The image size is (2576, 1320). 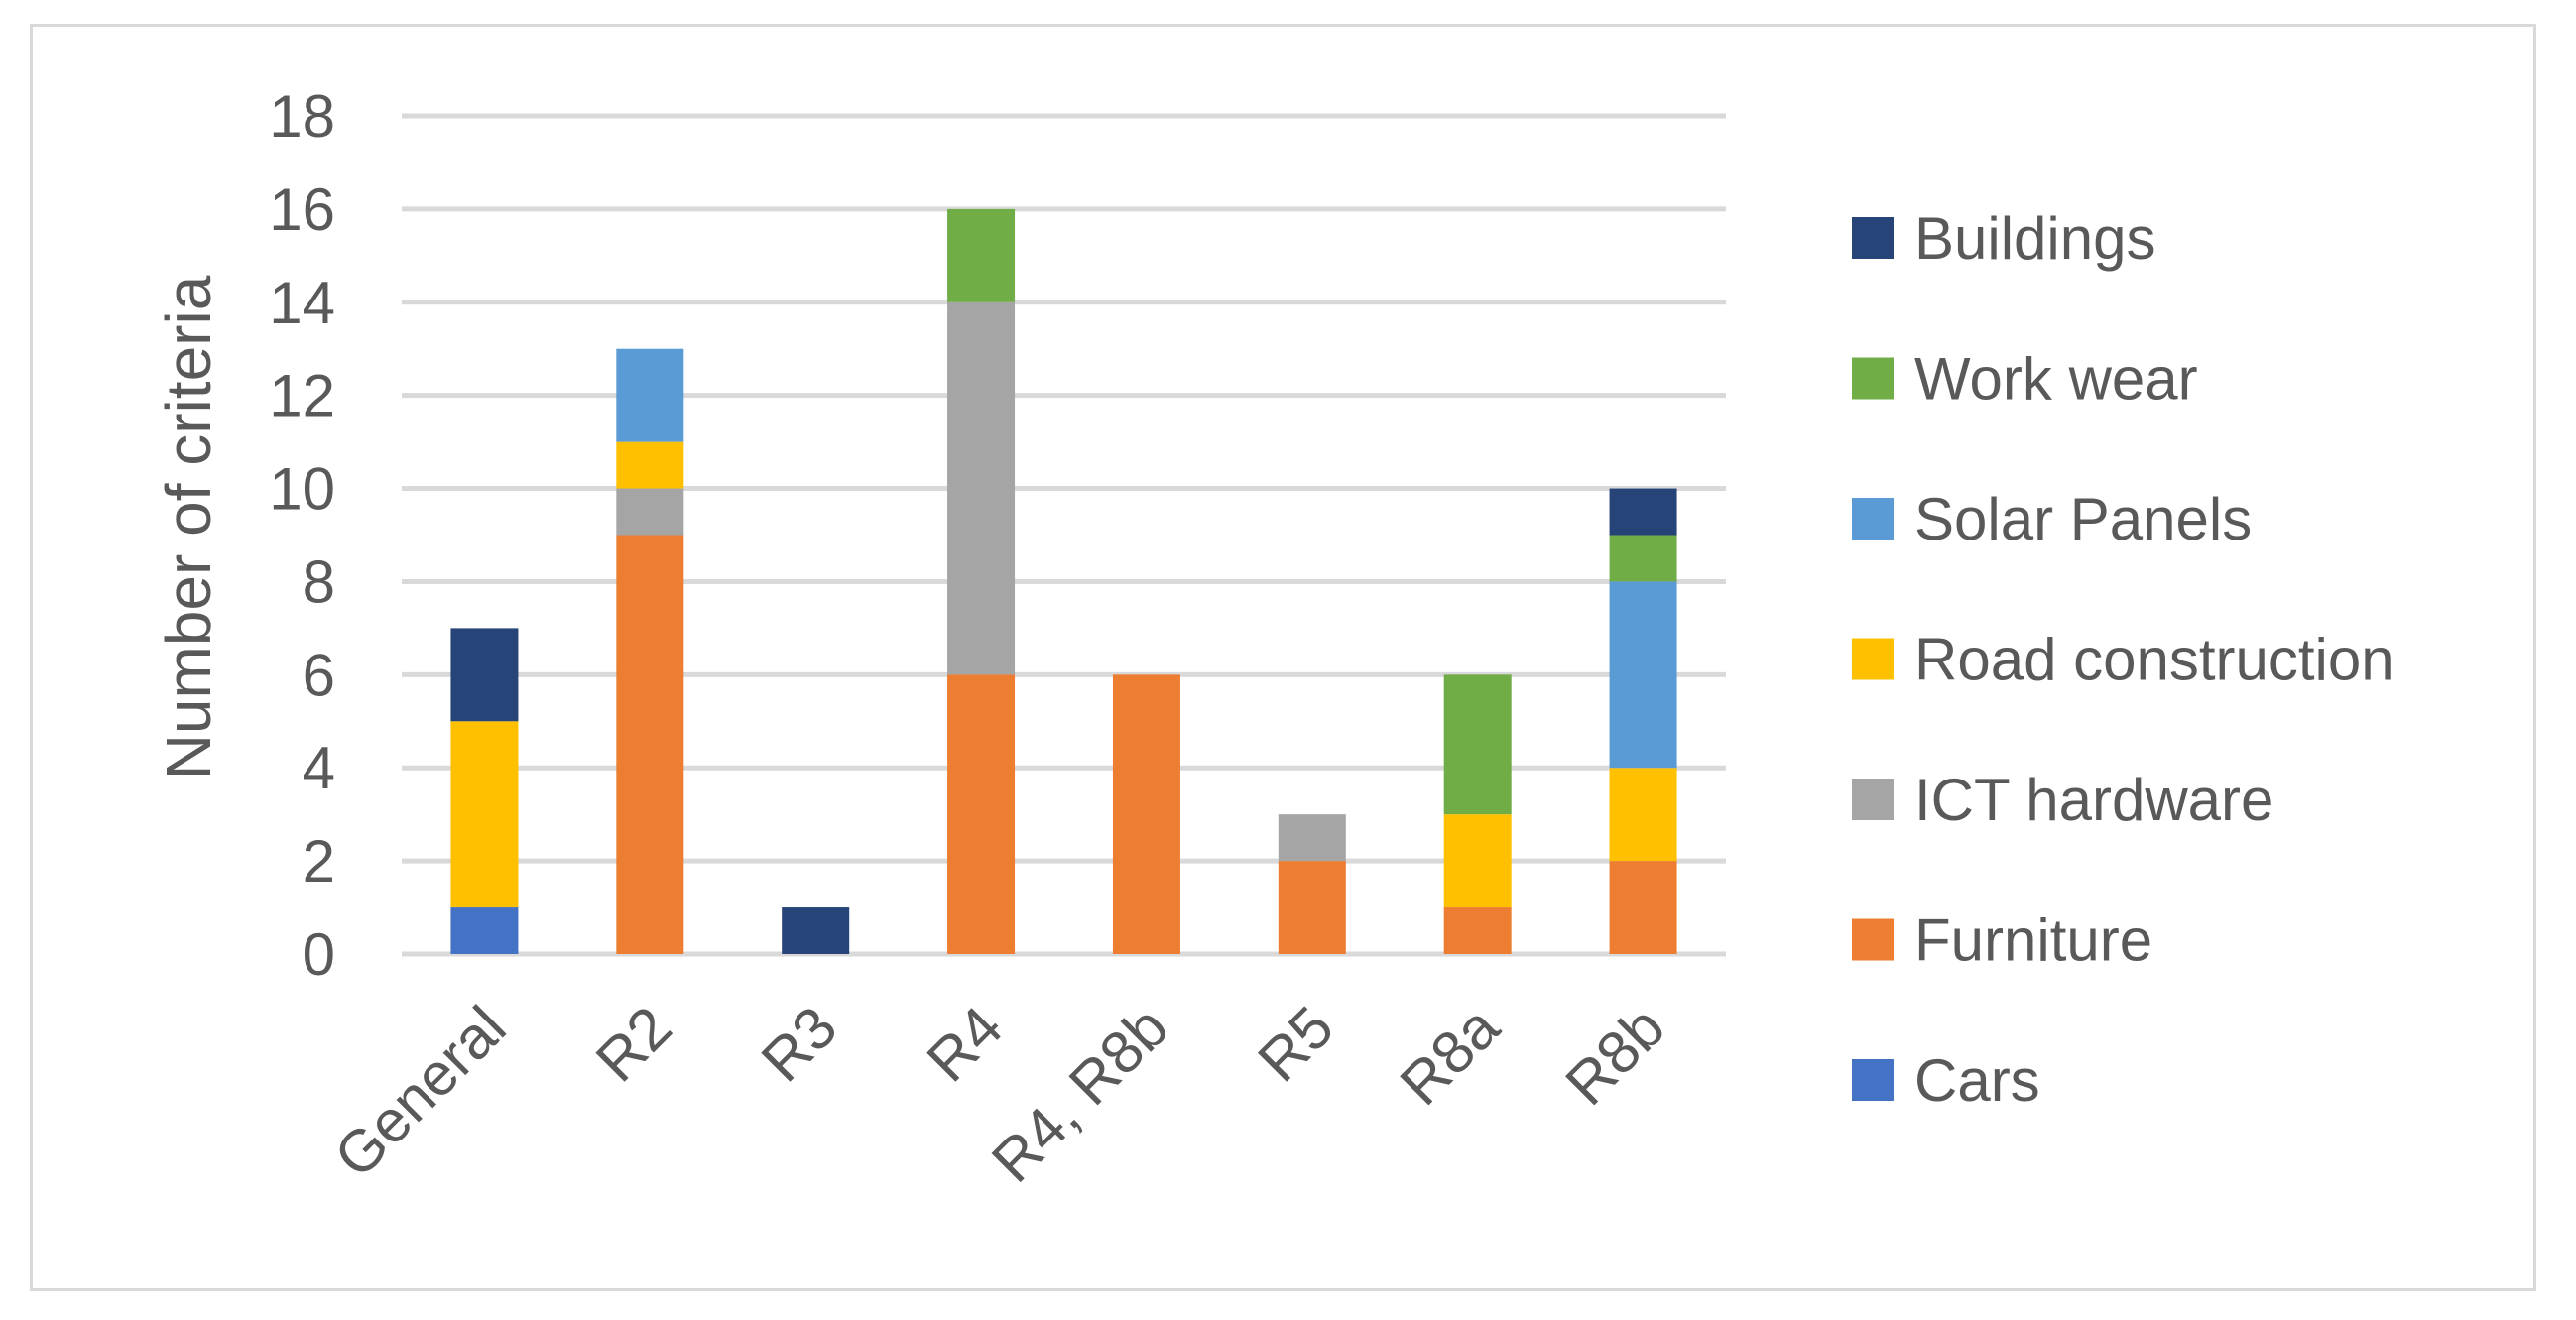 What do you see at coordinates (1643, 675) in the screenshot?
I see `bar-segment-solar-panels-r8b` at bounding box center [1643, 675].